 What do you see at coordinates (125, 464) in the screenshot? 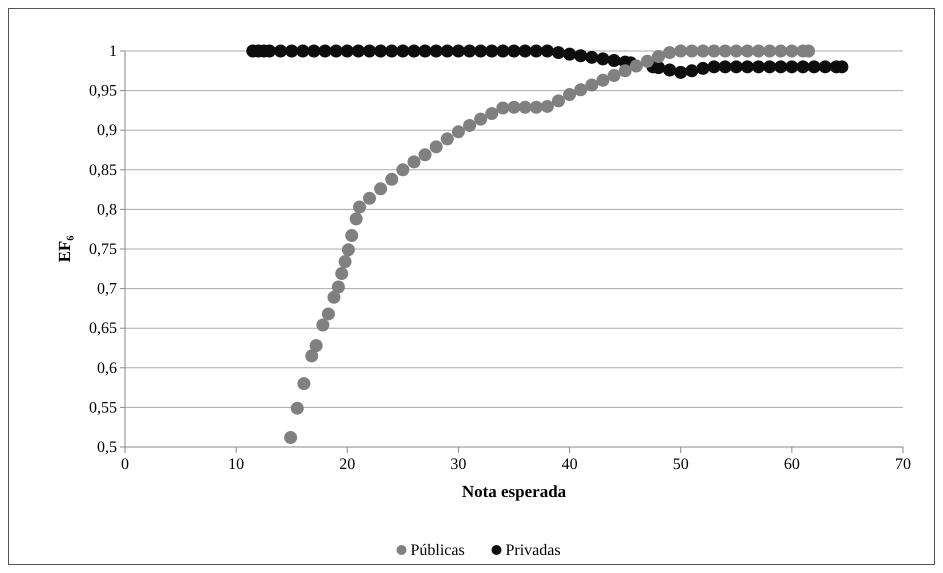
I see `x-tick-label: 0` at bounding box center [125, 464].